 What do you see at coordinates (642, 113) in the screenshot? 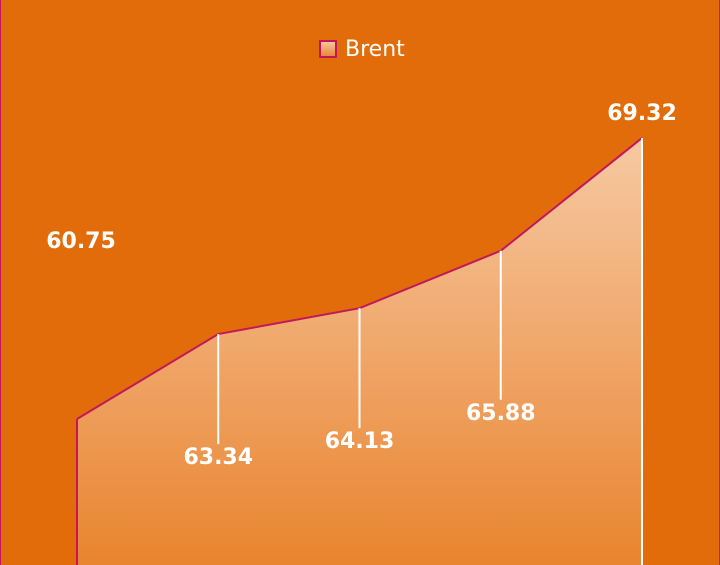
I see `value-label: 69.32` at bounding box center [642, 113].